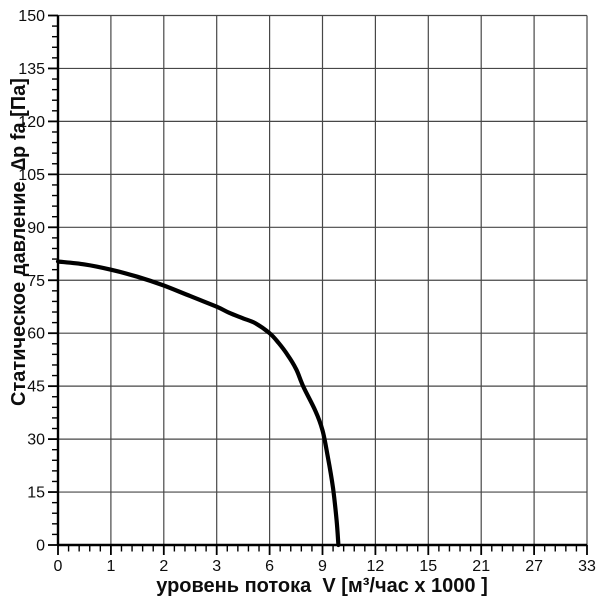  What do you see at coordinates (110, 566) in the screenshot?
I see `x-tick-label: 1` at bounding box center [110, 566].